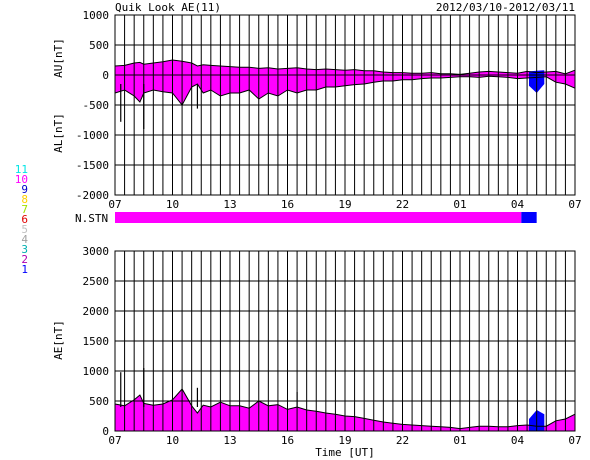 This screenshot has width=590, height=460. I want to click on au-al-xtick-label: 13, so click(229, 204).